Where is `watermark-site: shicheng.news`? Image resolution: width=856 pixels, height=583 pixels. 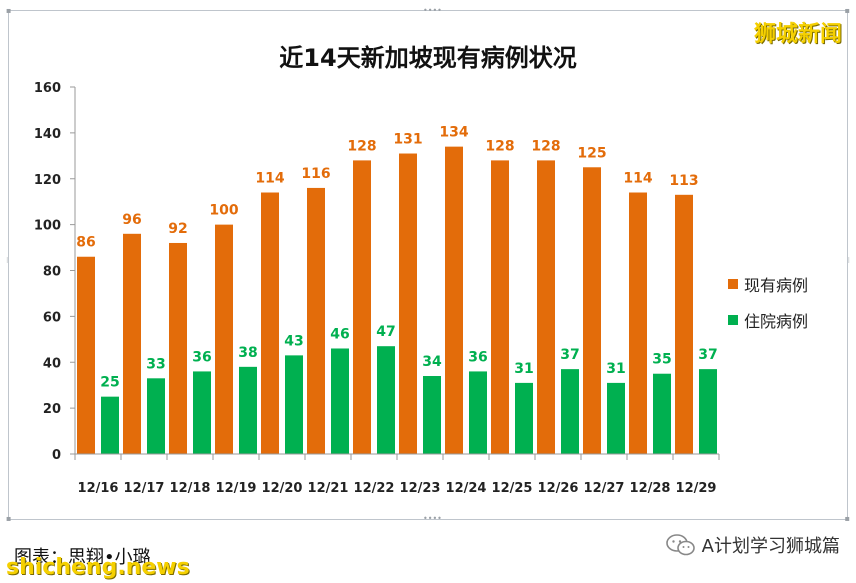 watermark-site: shicheng.news is located at coordinates (98, 567).